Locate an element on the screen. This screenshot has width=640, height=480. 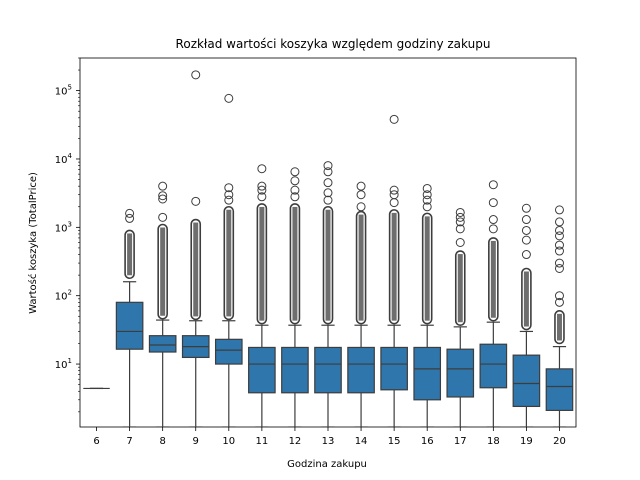
x-tick-label: 10 is located at coordinates (228, 441).